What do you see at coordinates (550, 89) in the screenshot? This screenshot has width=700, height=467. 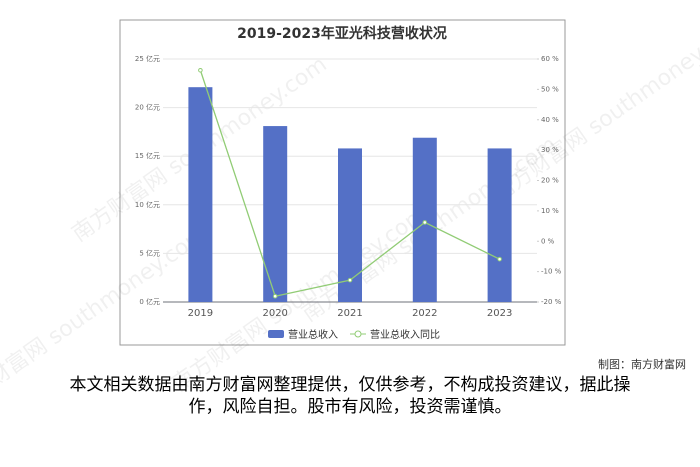 I see `y2-tick-label: 50 %` at bounding box center [550, 89].